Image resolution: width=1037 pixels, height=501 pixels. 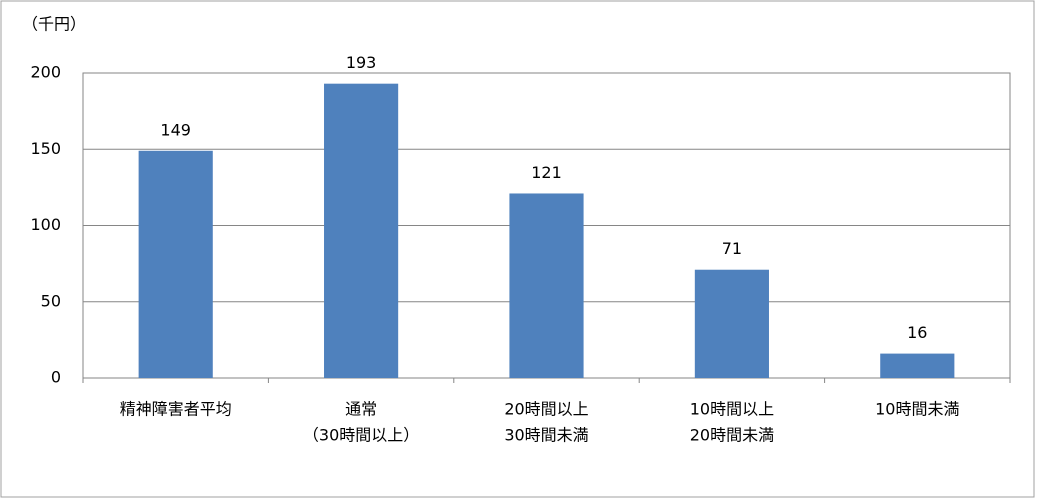 What do you see at coordinates (56, 377) in the screenshot?
I see `y-tick-label: 0` at bounding box center [56, 377].